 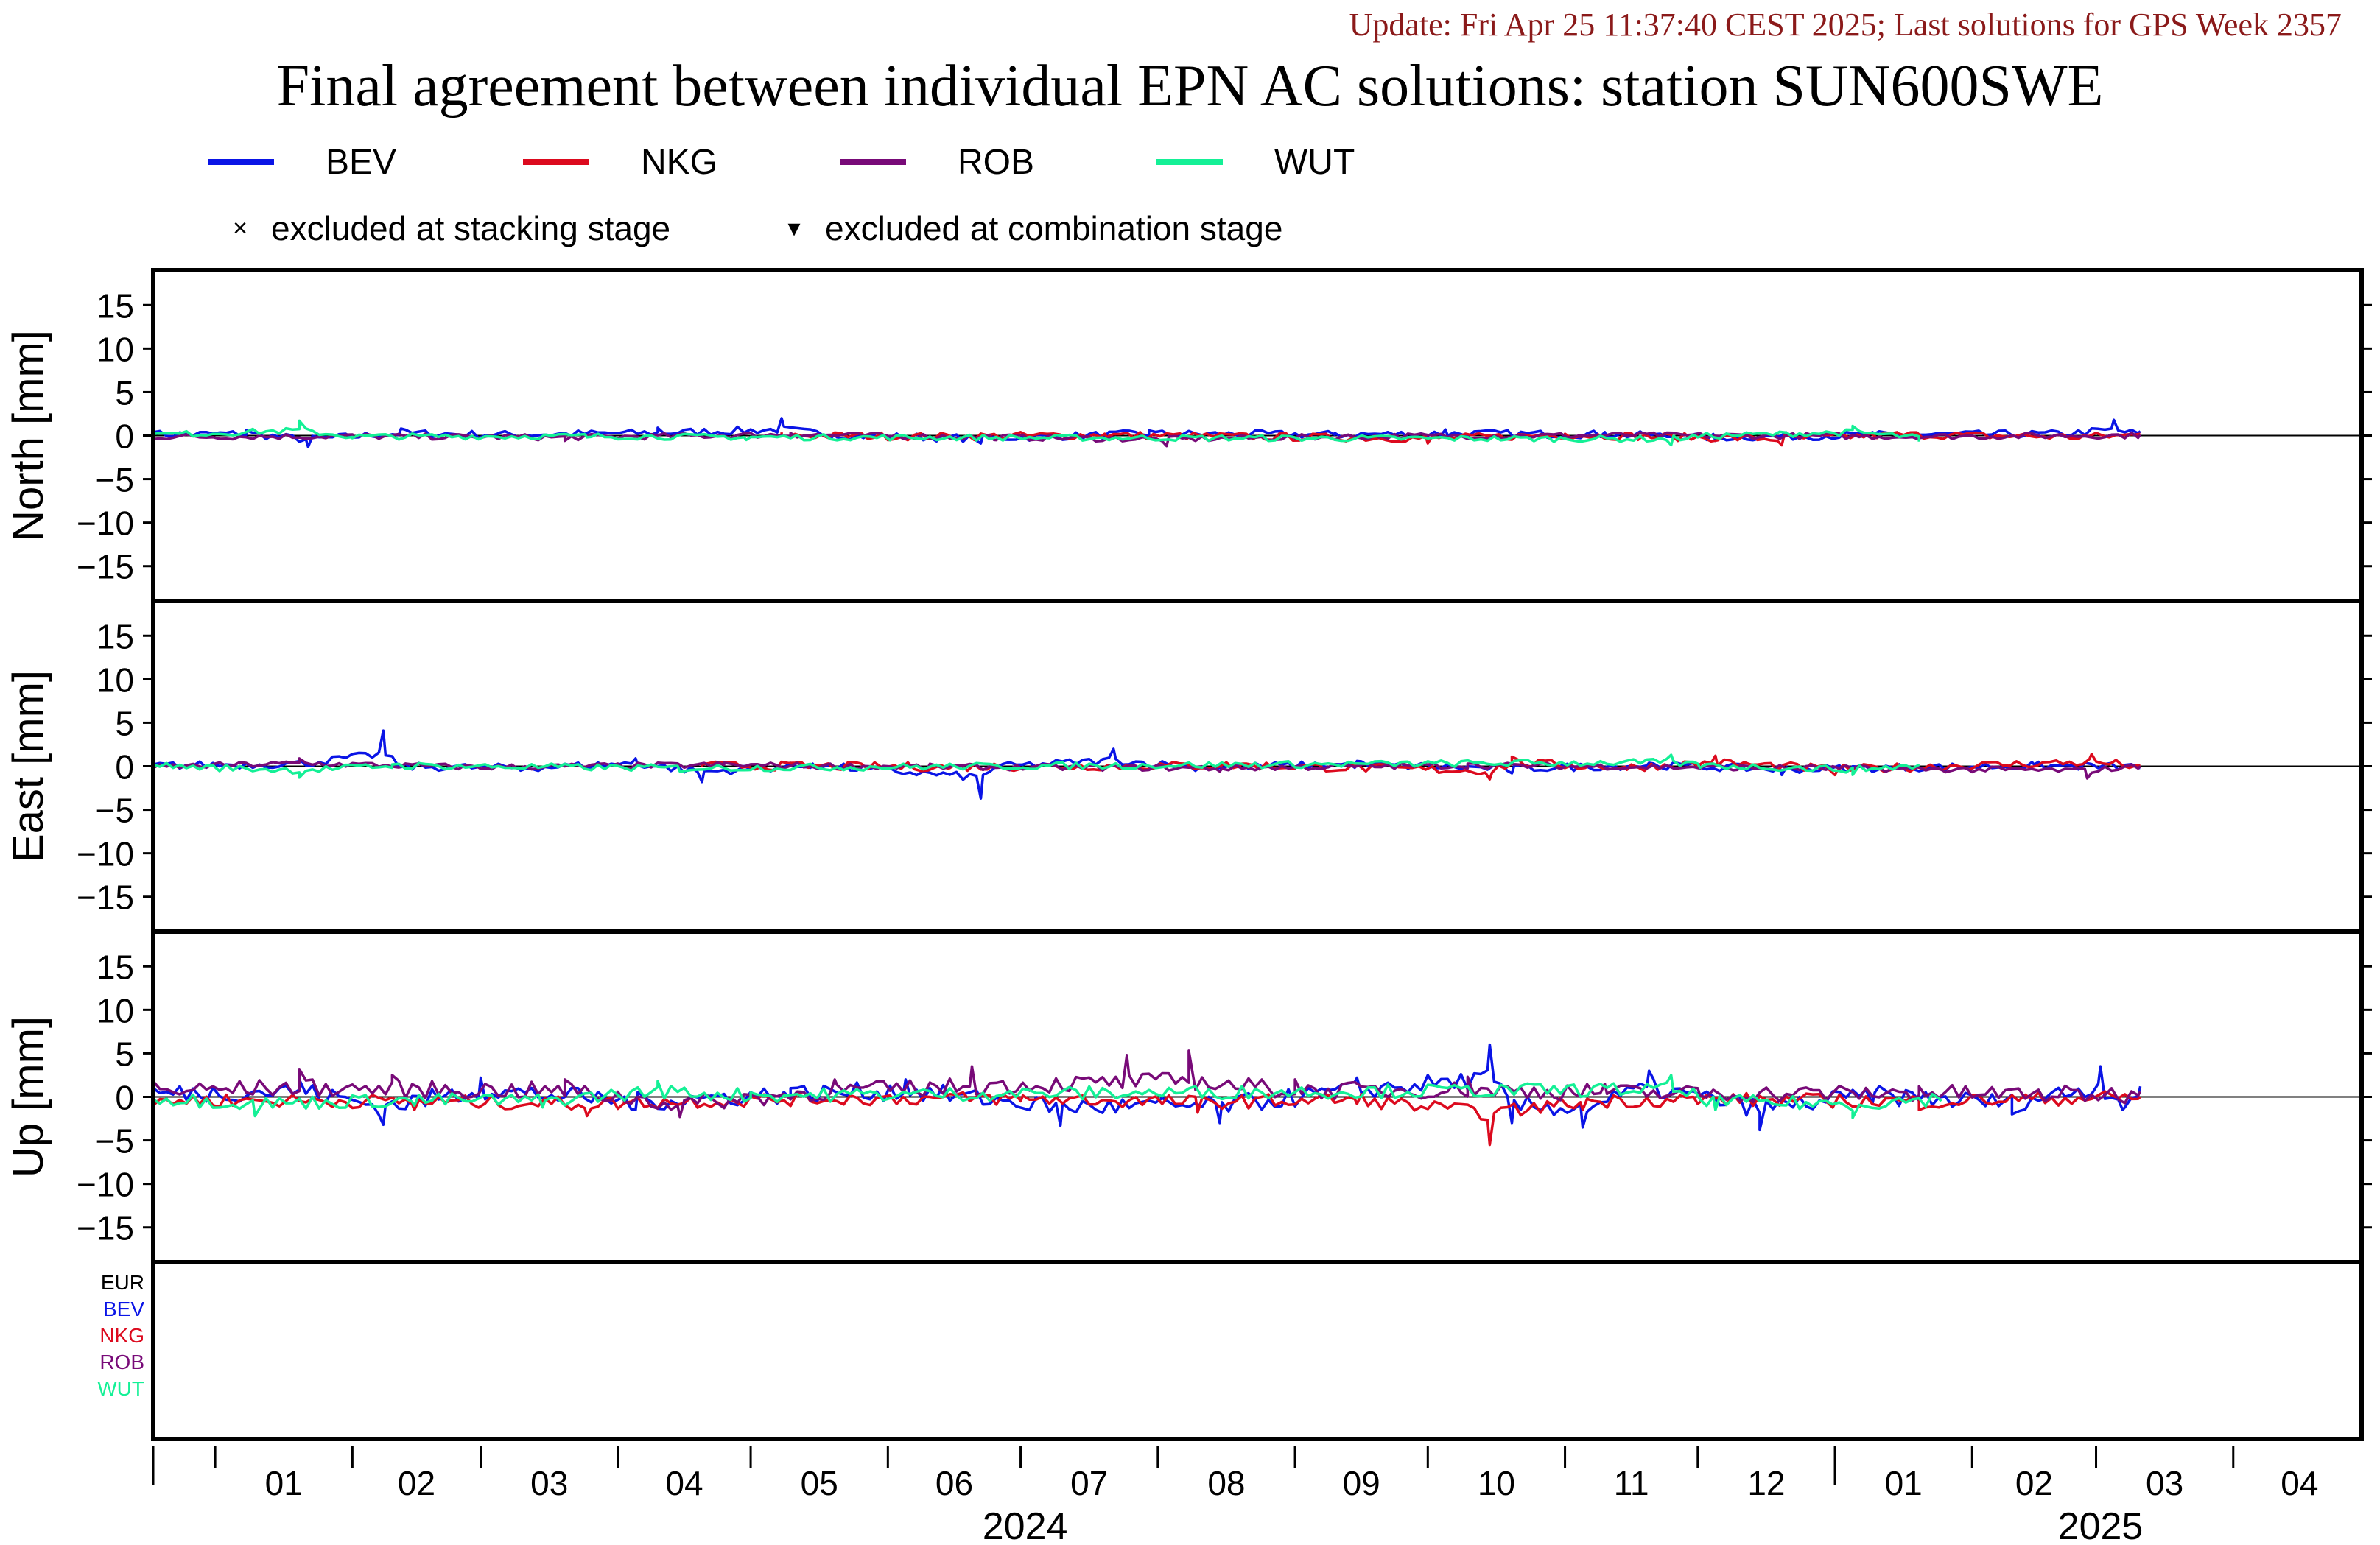 I want to click on x-tick-label: 05, so click(x=819, y=1483).